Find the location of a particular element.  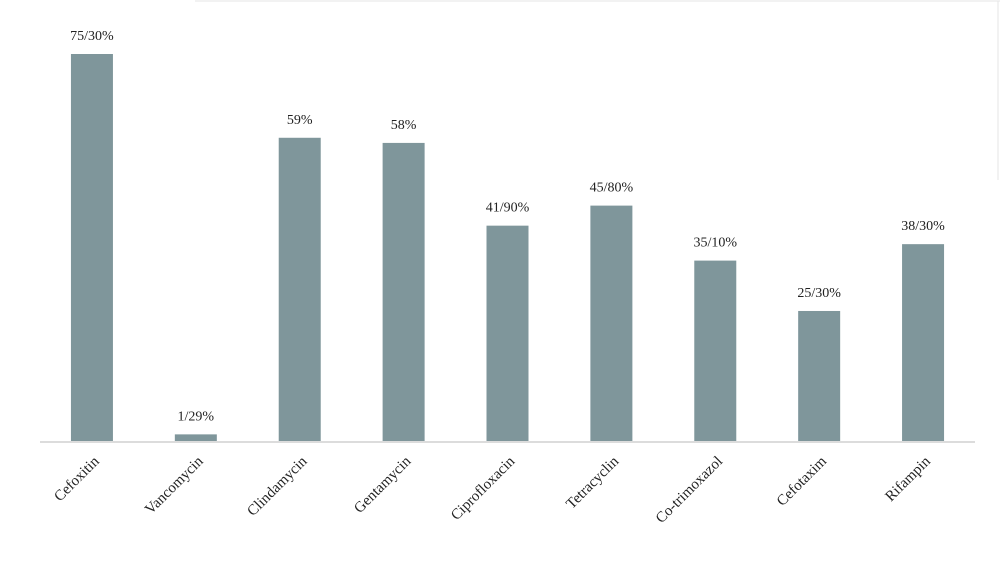

x-tick-label: Rifampin is located at coordinates (908, 479).